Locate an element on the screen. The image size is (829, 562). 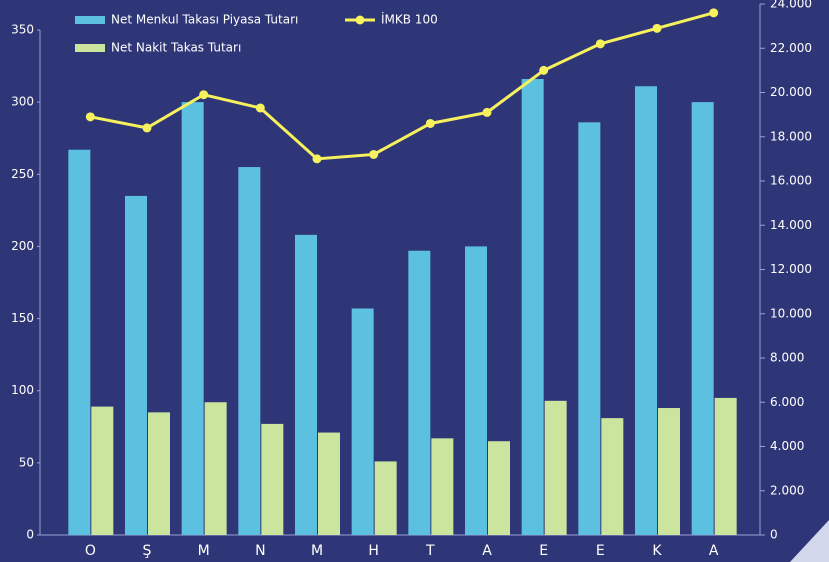
y2-tick-label: 16.000 is located at coordinates (791, 181).